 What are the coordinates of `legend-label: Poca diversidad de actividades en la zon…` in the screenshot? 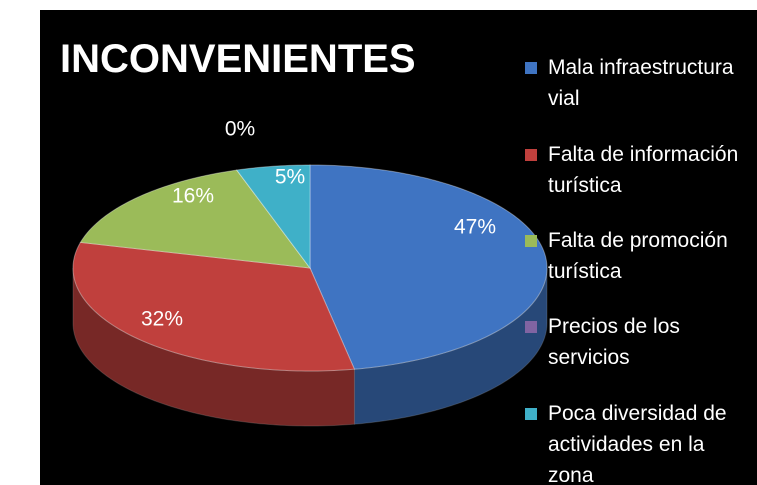 It's located at (637, 443).